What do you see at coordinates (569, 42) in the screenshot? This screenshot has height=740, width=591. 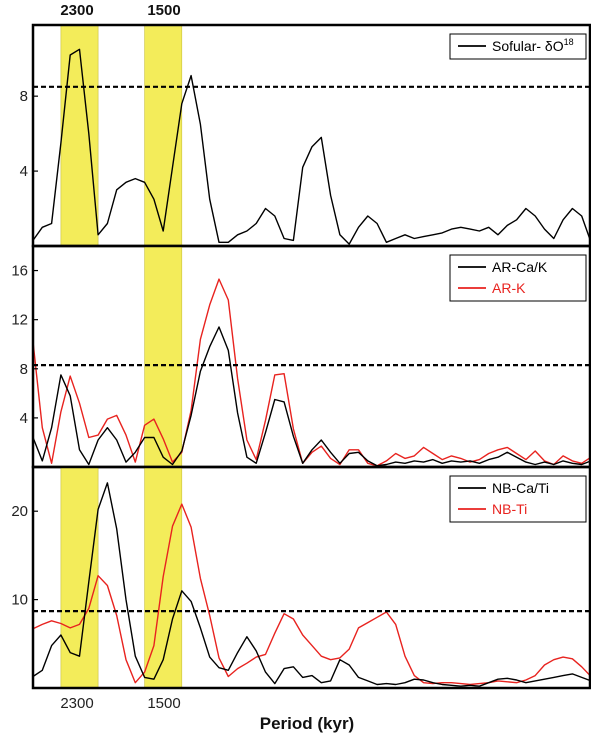 I see `legend-superscript: 18` at bounding box center [569, 42].